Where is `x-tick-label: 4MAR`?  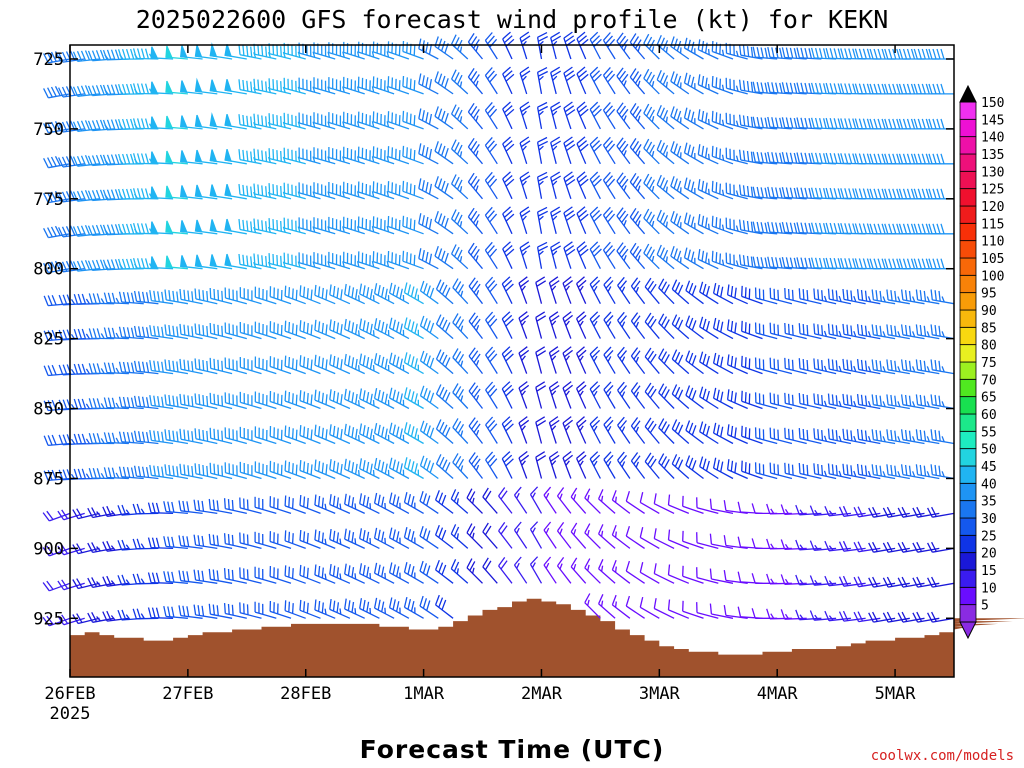
x-tick-label: 4MAR is located at coordinates (778, 694).